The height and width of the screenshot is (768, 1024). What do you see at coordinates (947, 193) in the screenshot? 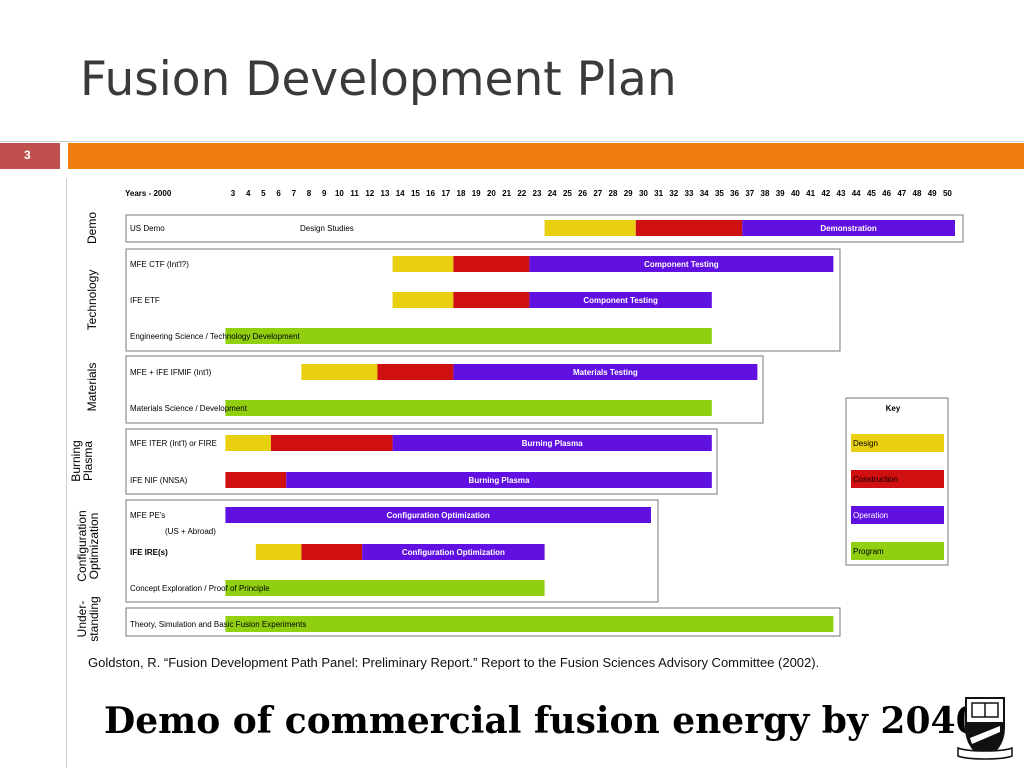
I see `year-tick-label: 50` at bounding box center [947, 193].